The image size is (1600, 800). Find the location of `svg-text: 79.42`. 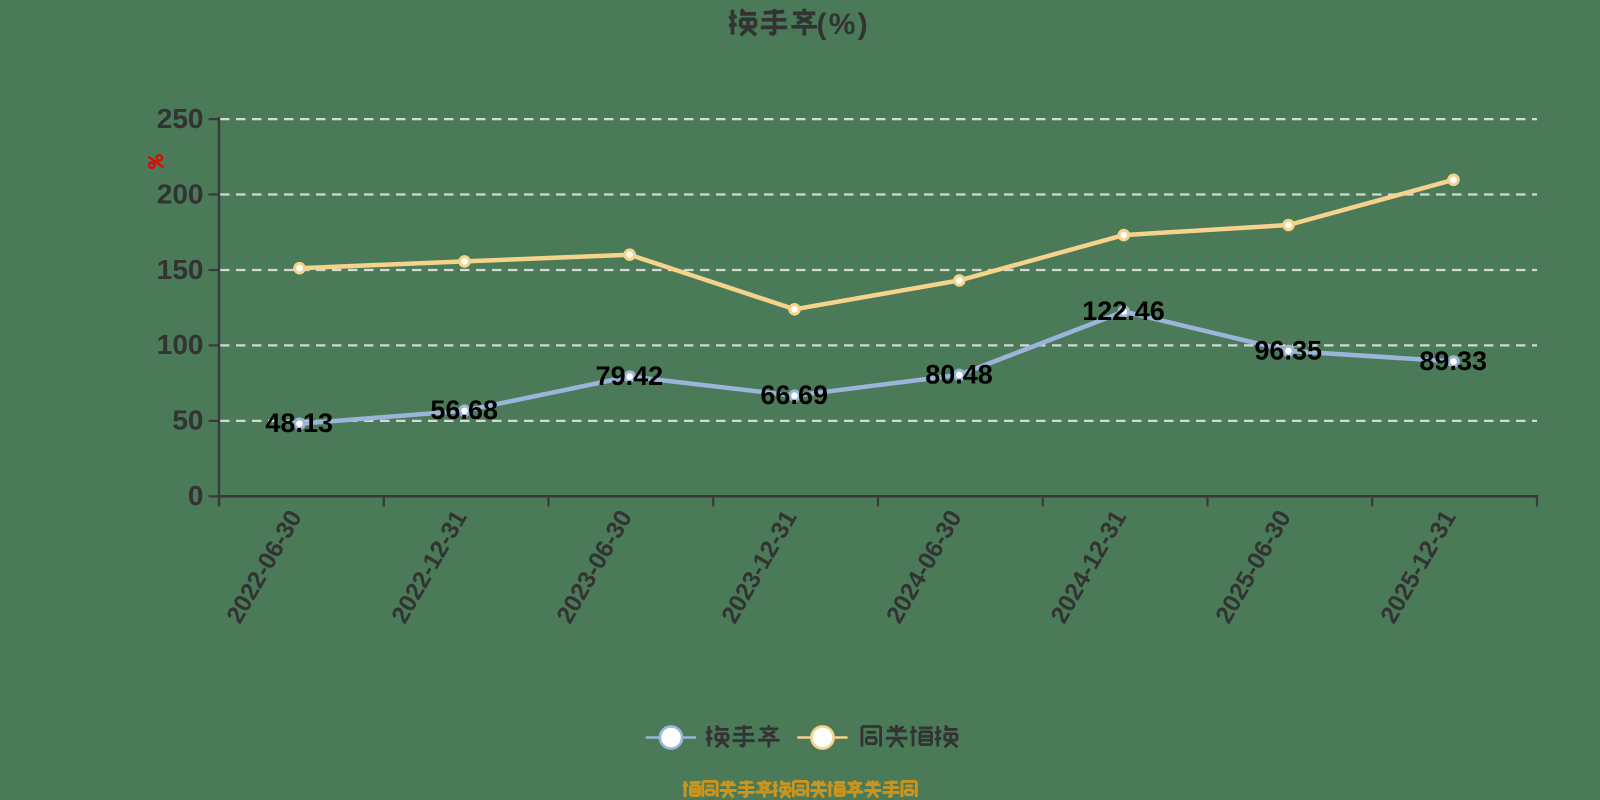

svg-text: 79.42 is located at coordinates (630, 376).